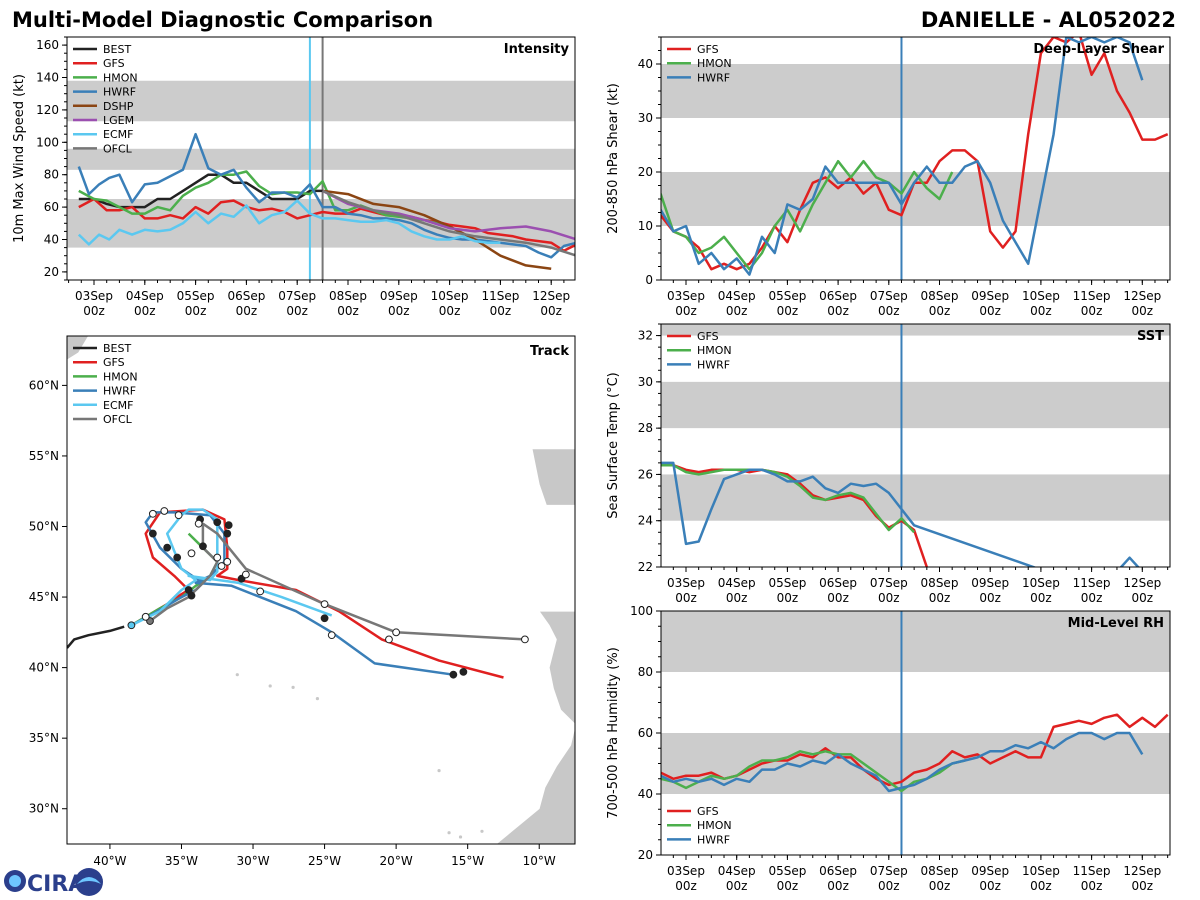  Describe the element at coordinates (807, 215) in the screenshot. I see `shear-series-hmon` at that location.